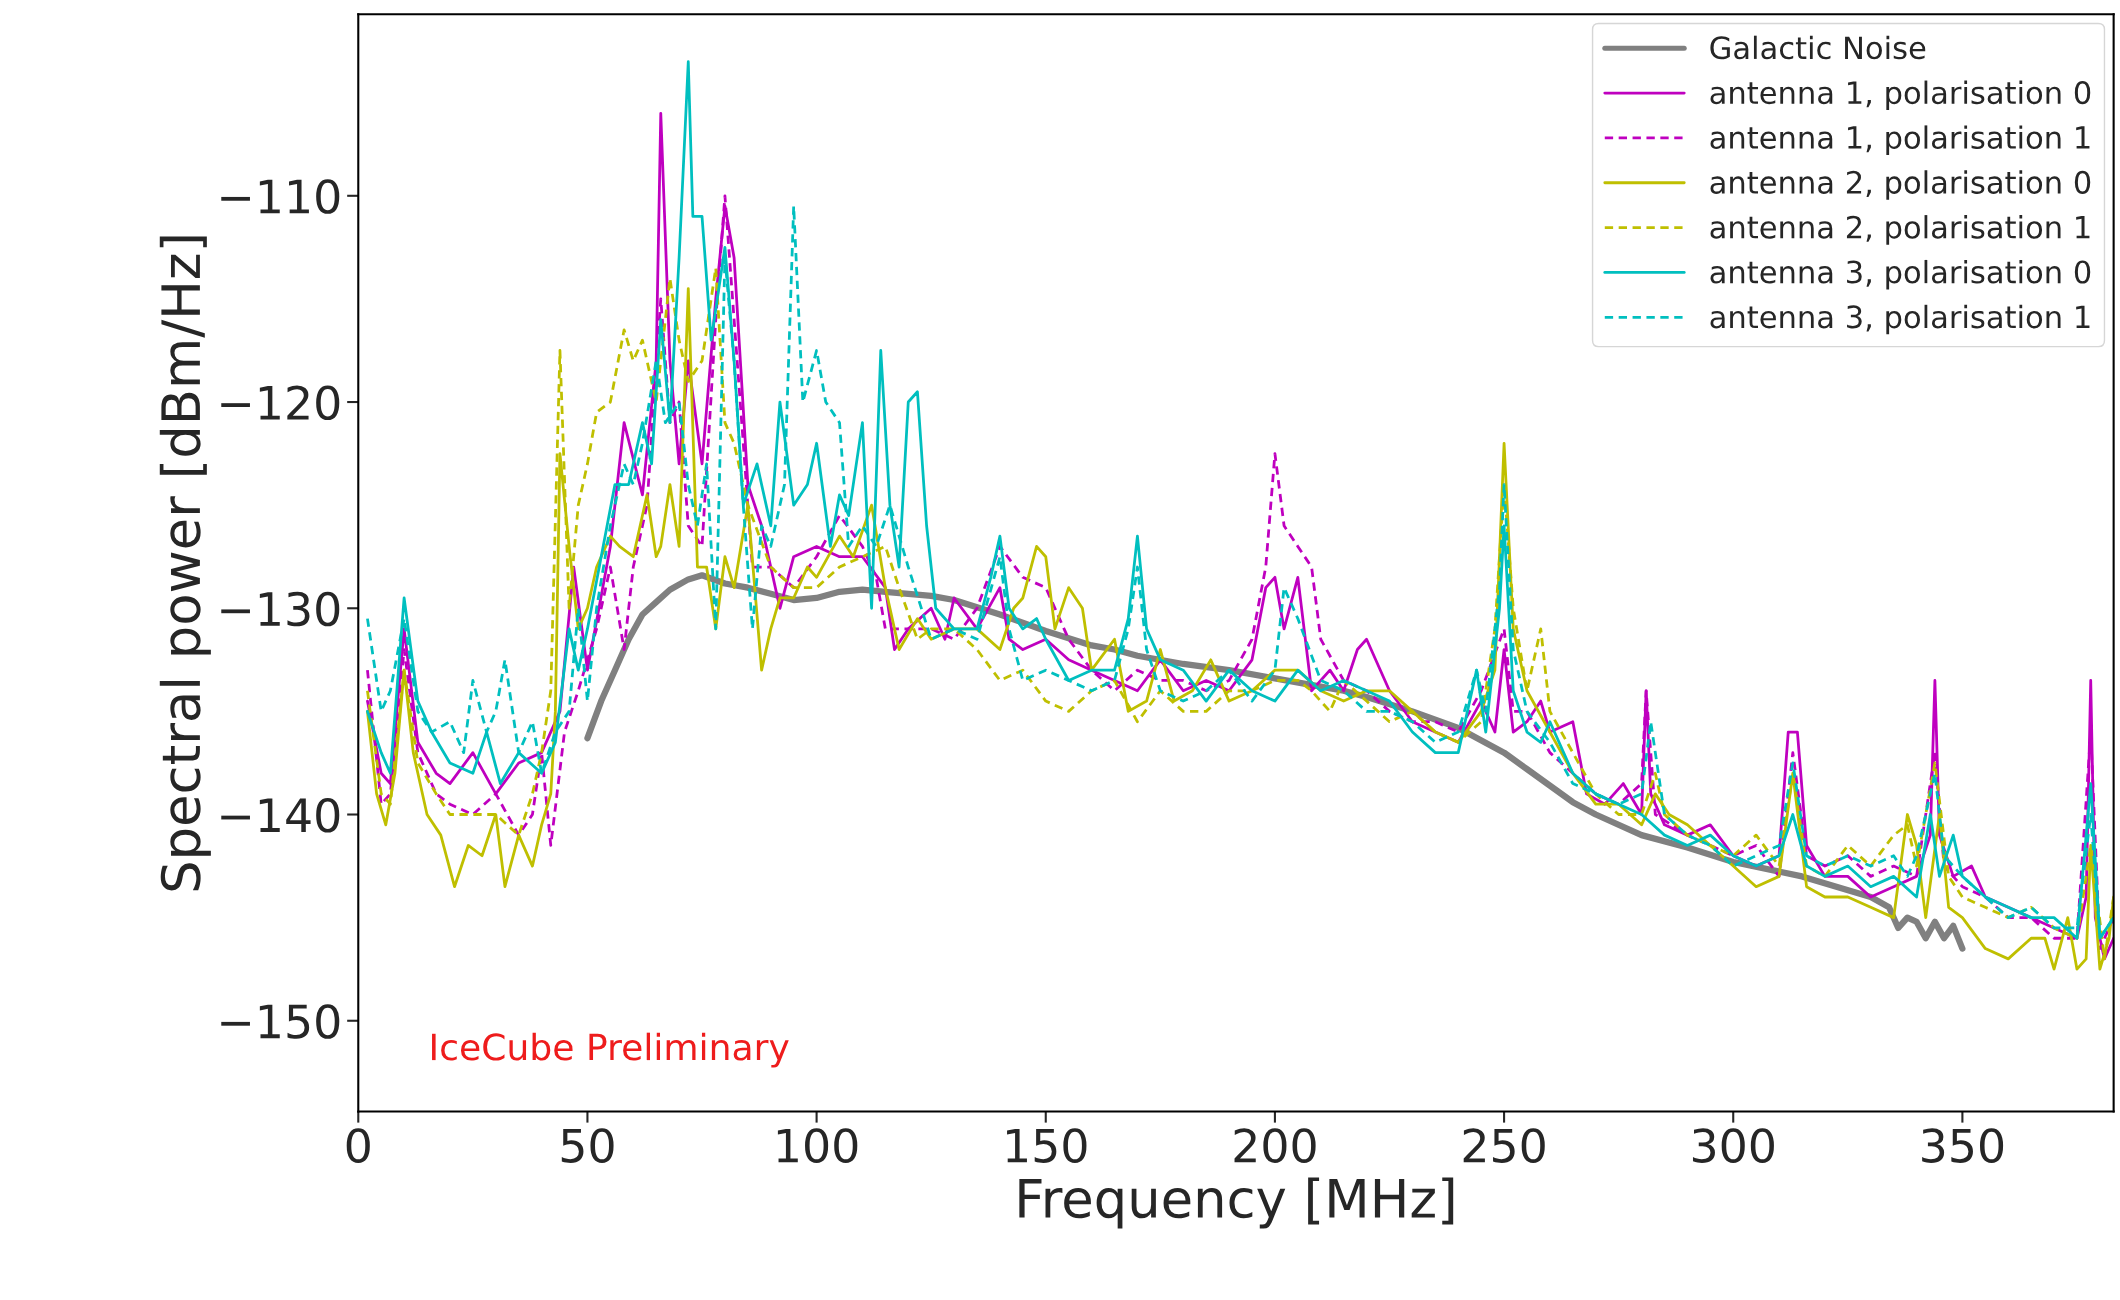 The image size is (2120, 1300). What do you see at coordinates (1504, 1145) in the screenshot?
I see `x-tick-label: 250` at bounding box center [1504, 1145].